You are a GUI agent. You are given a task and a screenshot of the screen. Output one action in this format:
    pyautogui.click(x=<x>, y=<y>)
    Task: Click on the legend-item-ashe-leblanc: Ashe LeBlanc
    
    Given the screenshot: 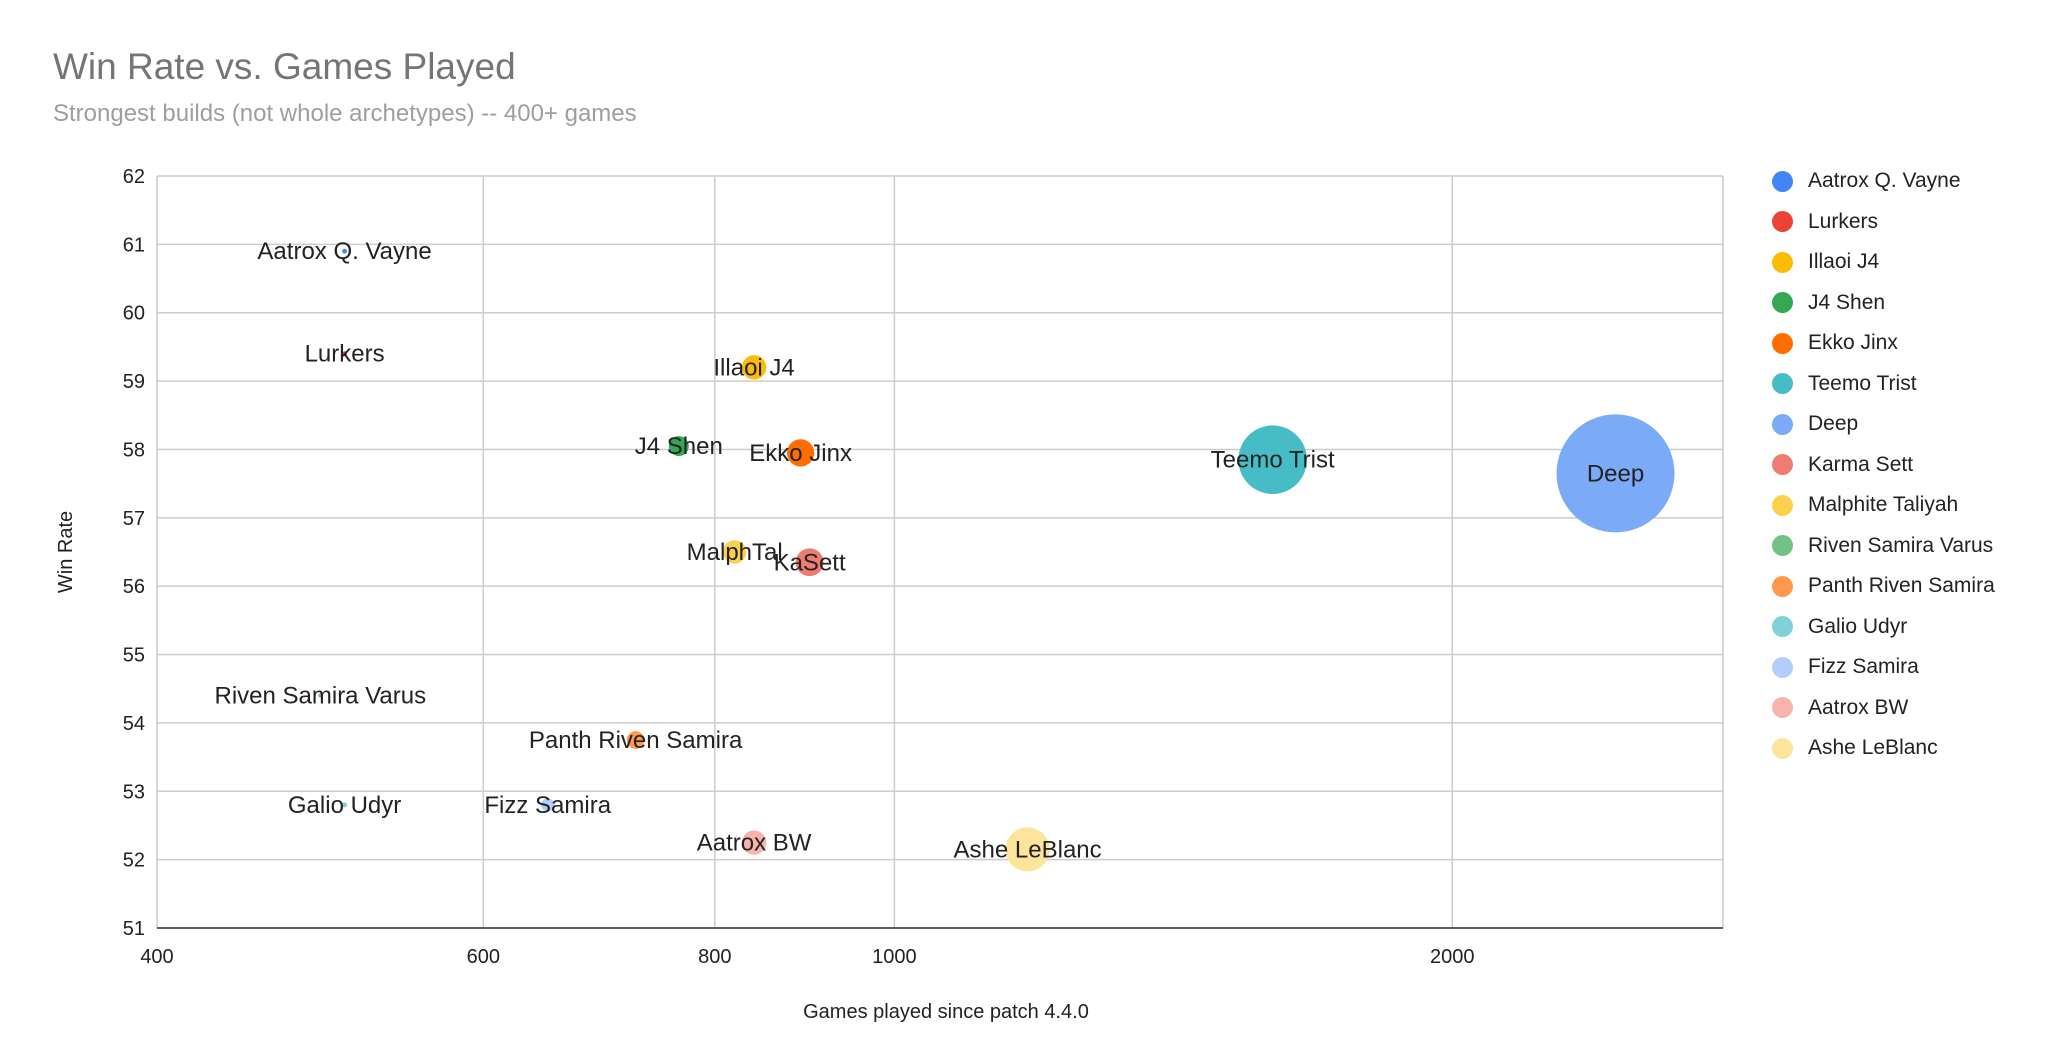 What is the action you would take?
    pyautogui.click(x=1883, y=748)
    